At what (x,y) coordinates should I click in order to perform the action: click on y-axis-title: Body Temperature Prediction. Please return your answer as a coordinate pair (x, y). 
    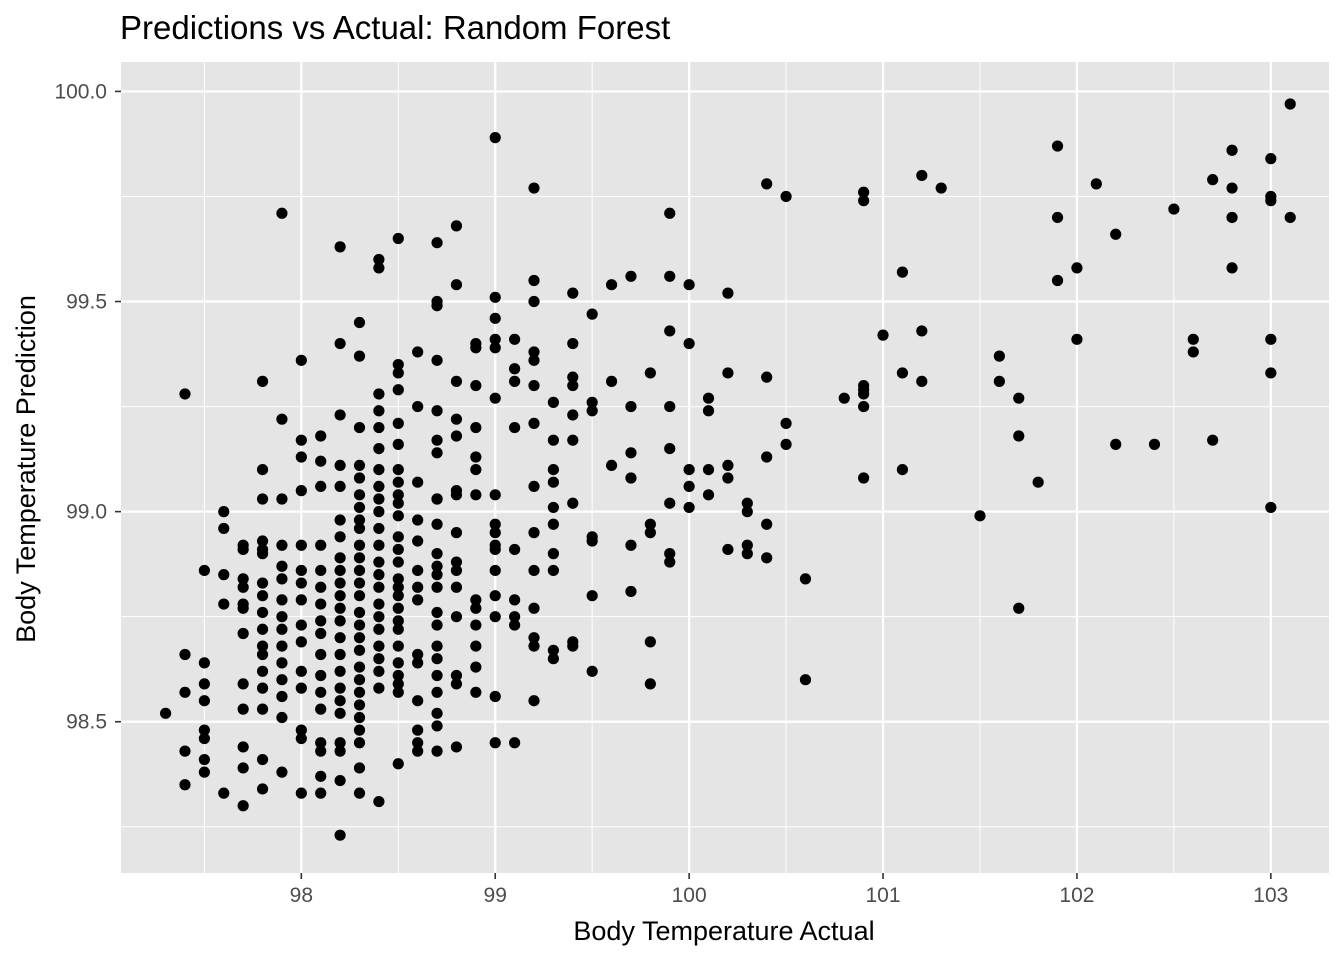
    Looking at the image, I should click on (26, 469).